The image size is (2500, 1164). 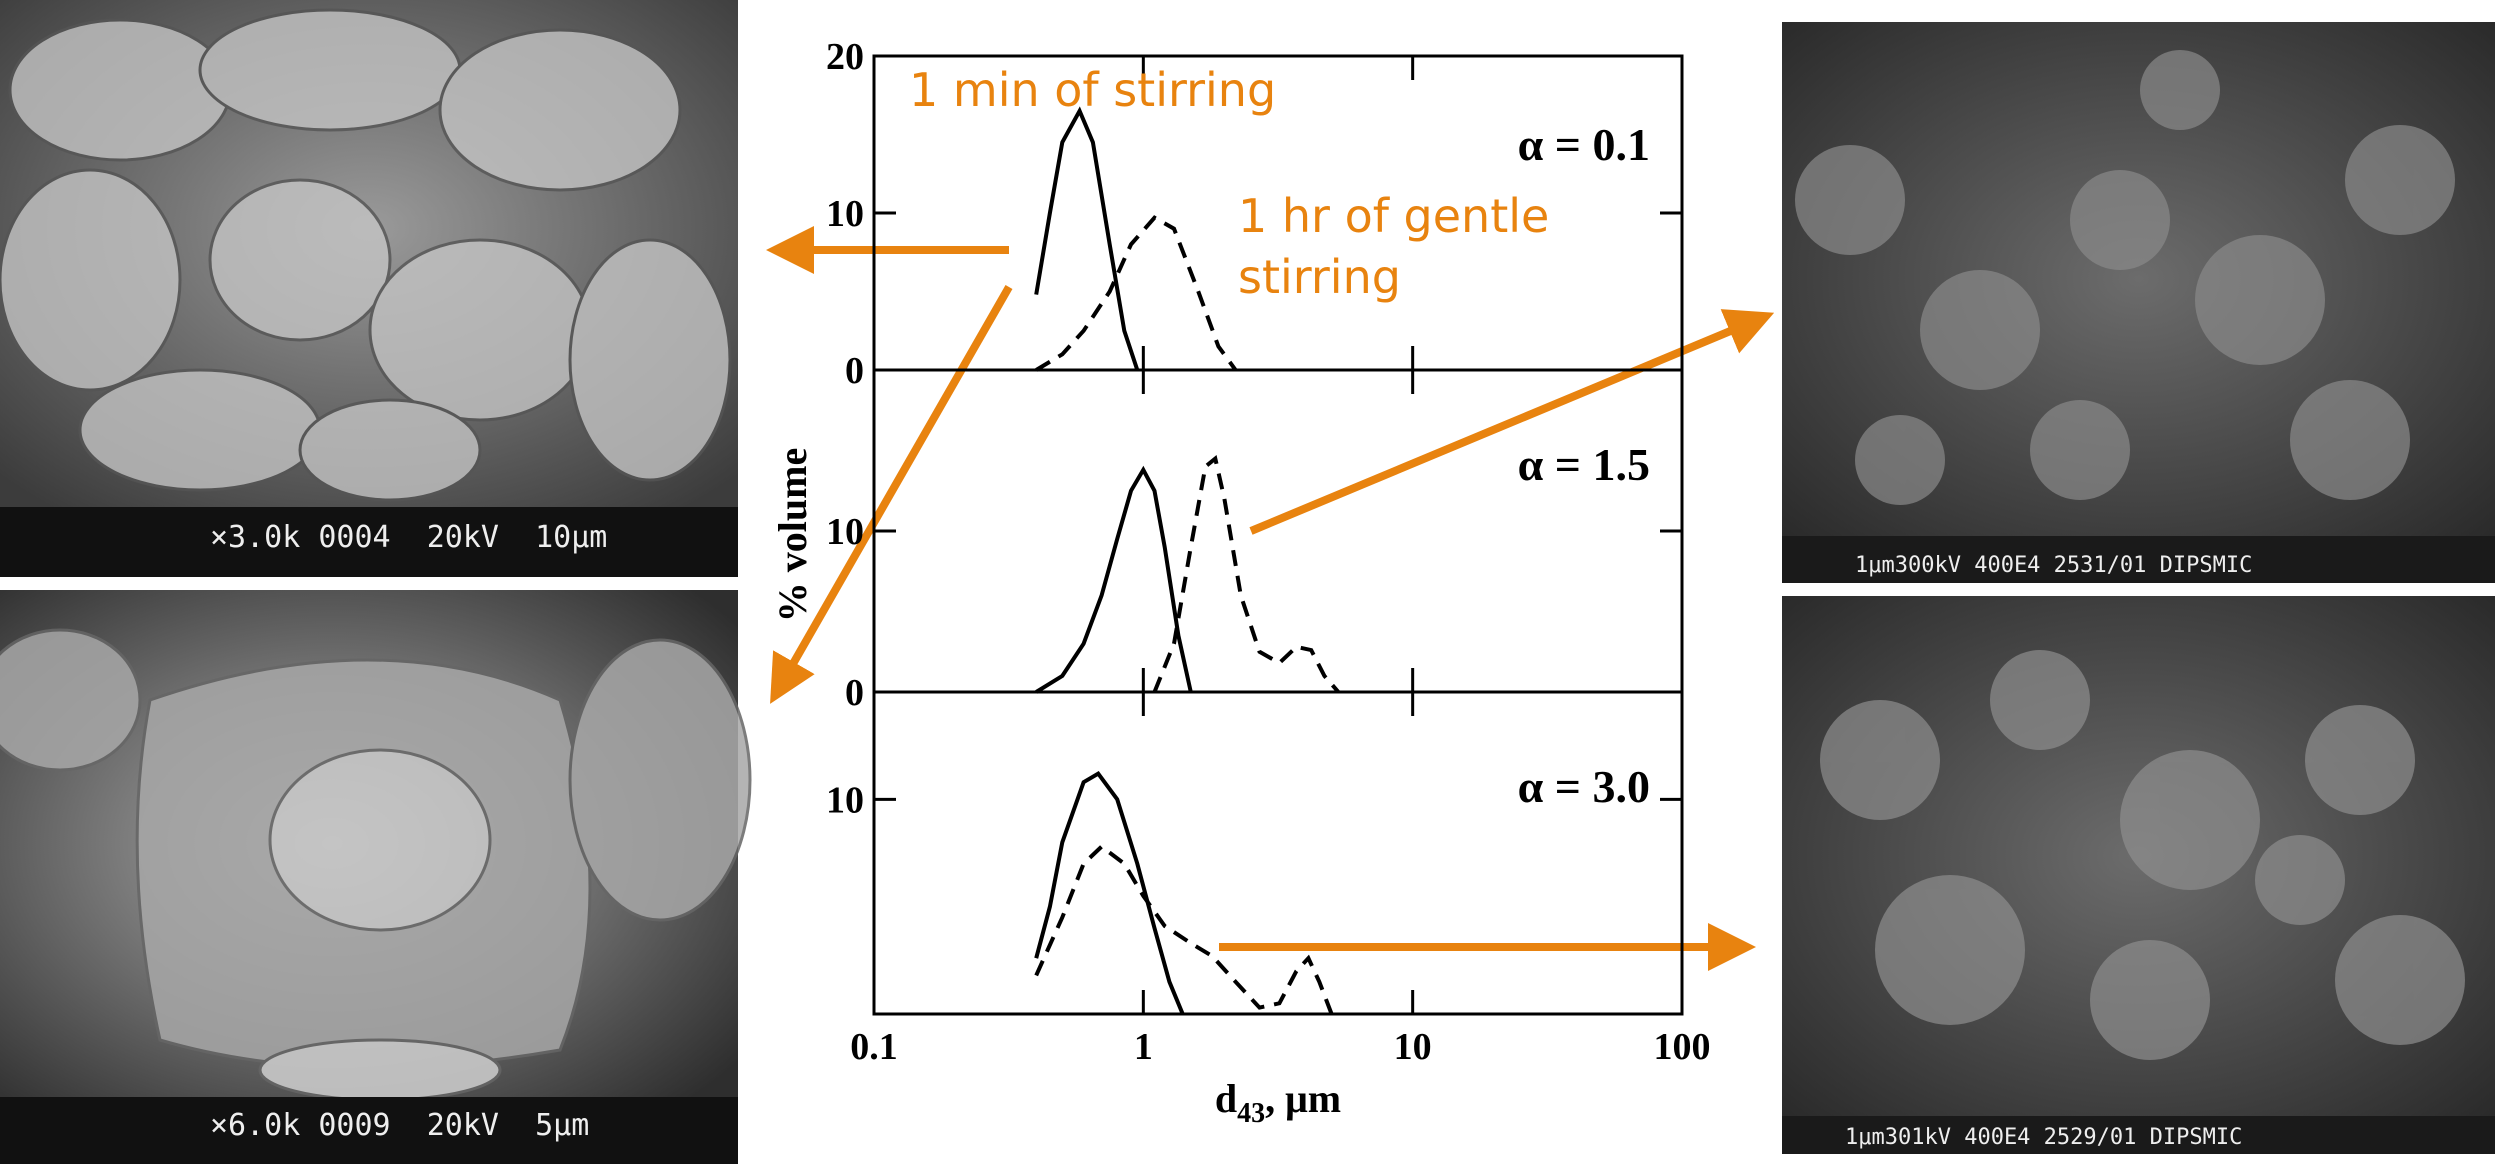 What do you see at coordinates (1584, 464) in the screenshot?
I see `panel-label: α = 1.5` at bounding box center [1584, 464].